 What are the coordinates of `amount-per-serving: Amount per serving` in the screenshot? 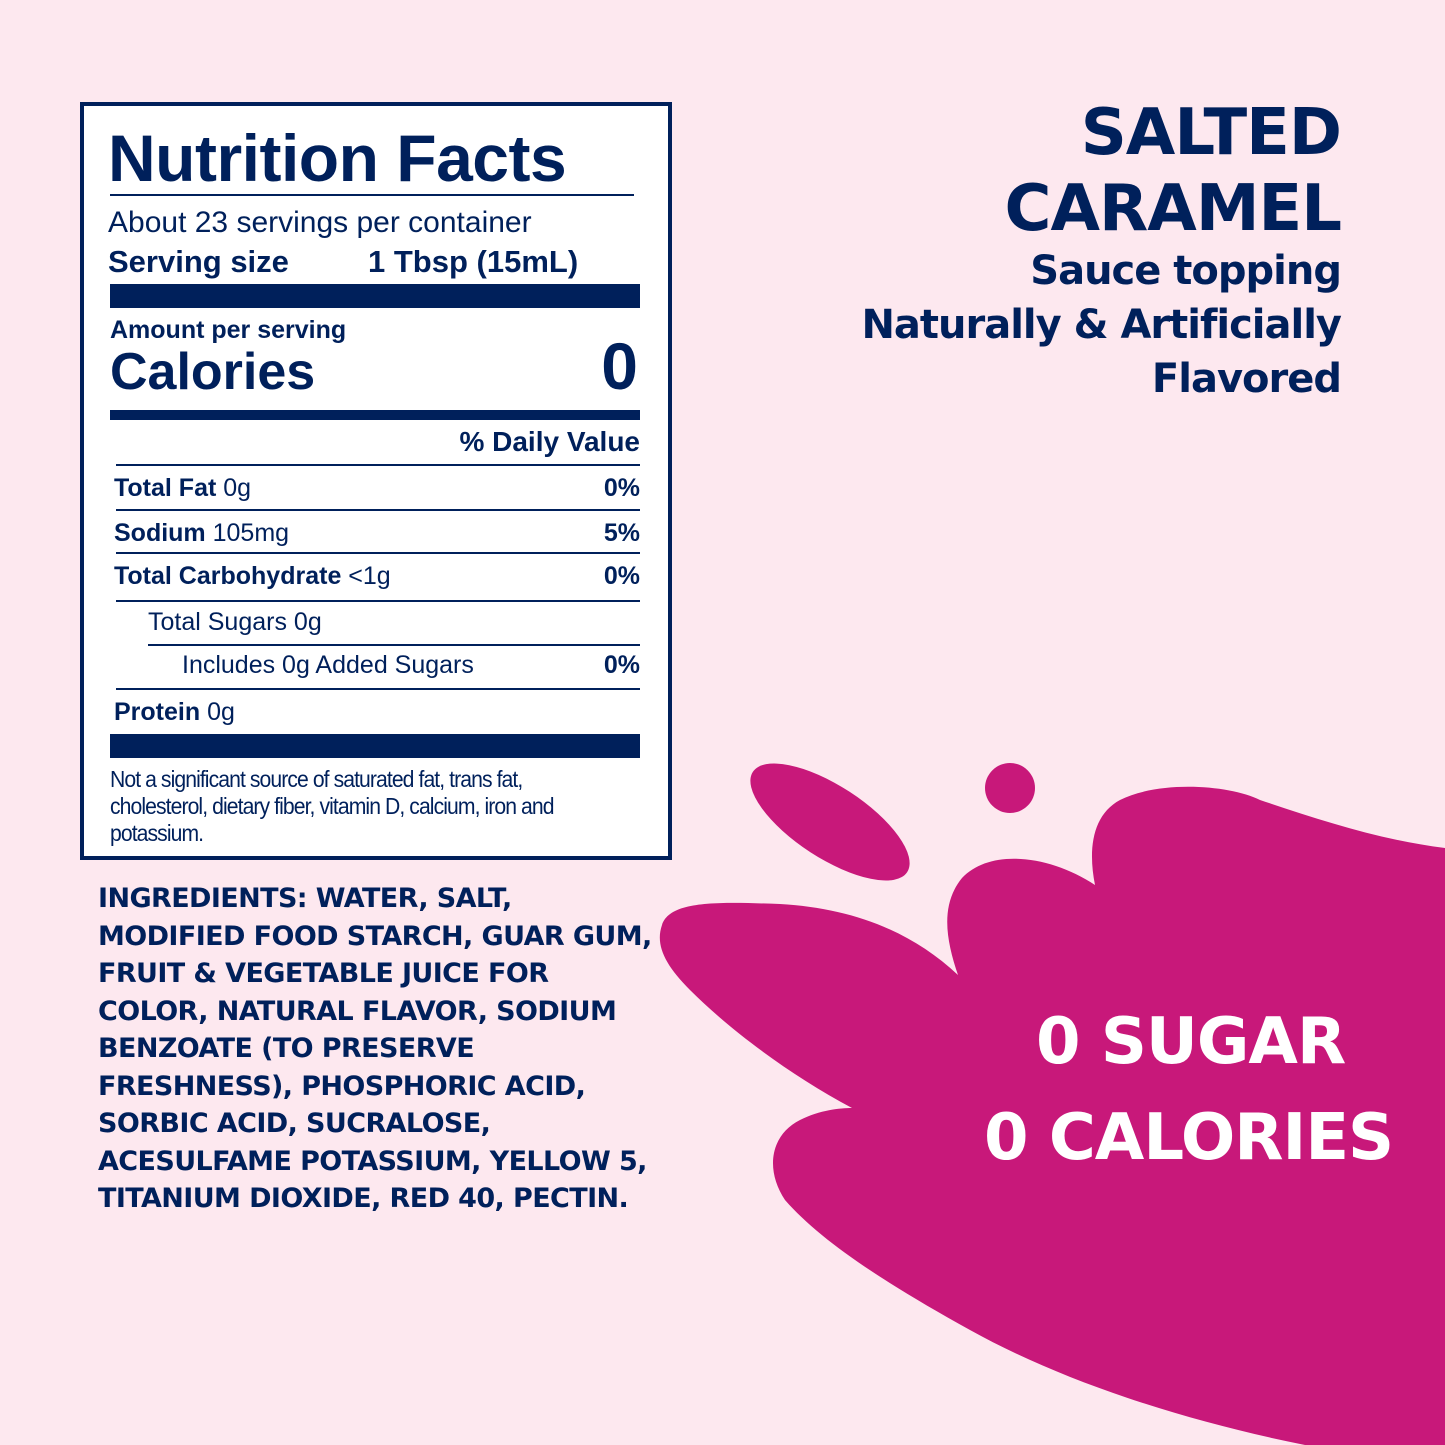 It's located at (228, 330).